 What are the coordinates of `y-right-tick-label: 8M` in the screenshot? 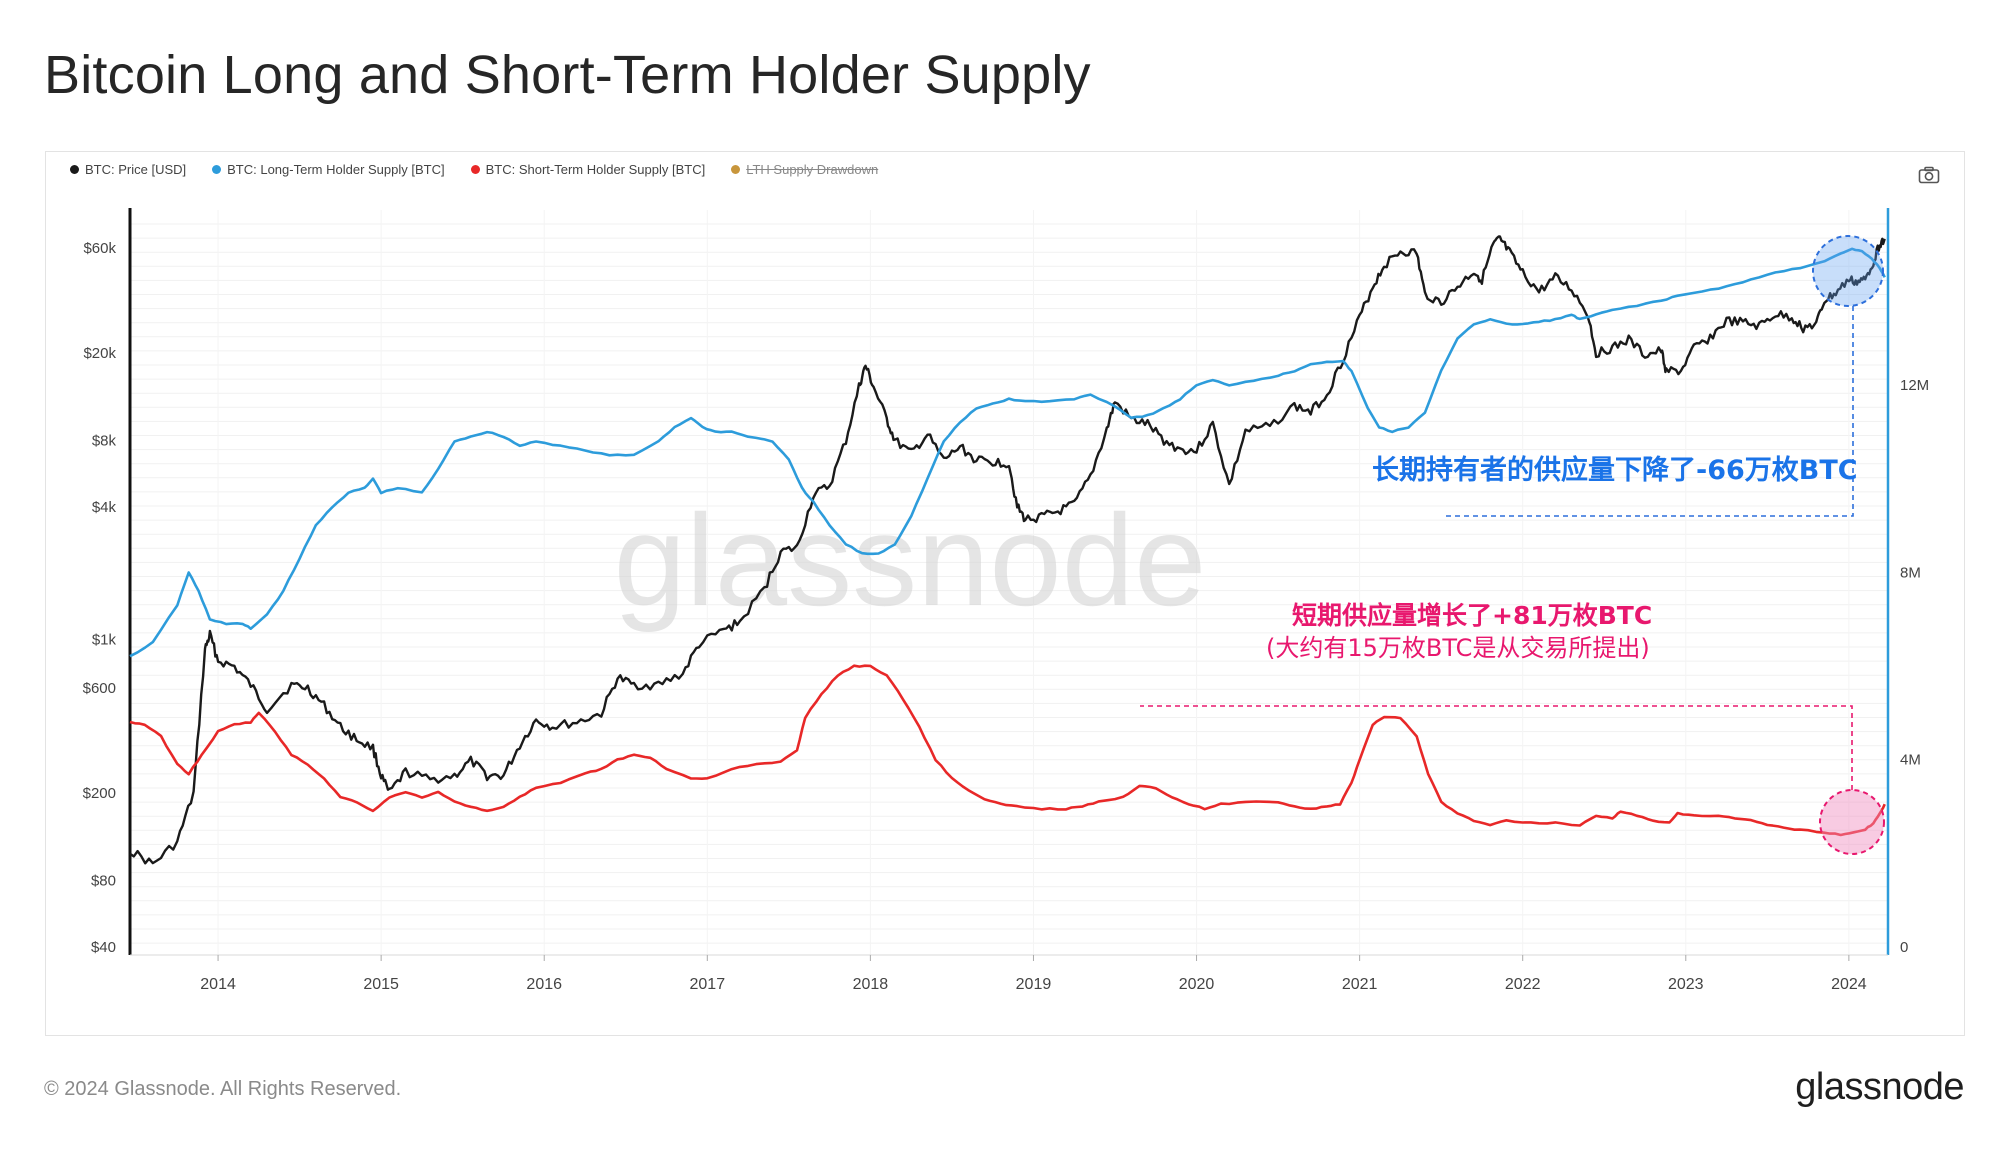 It's located at (1910, 572).